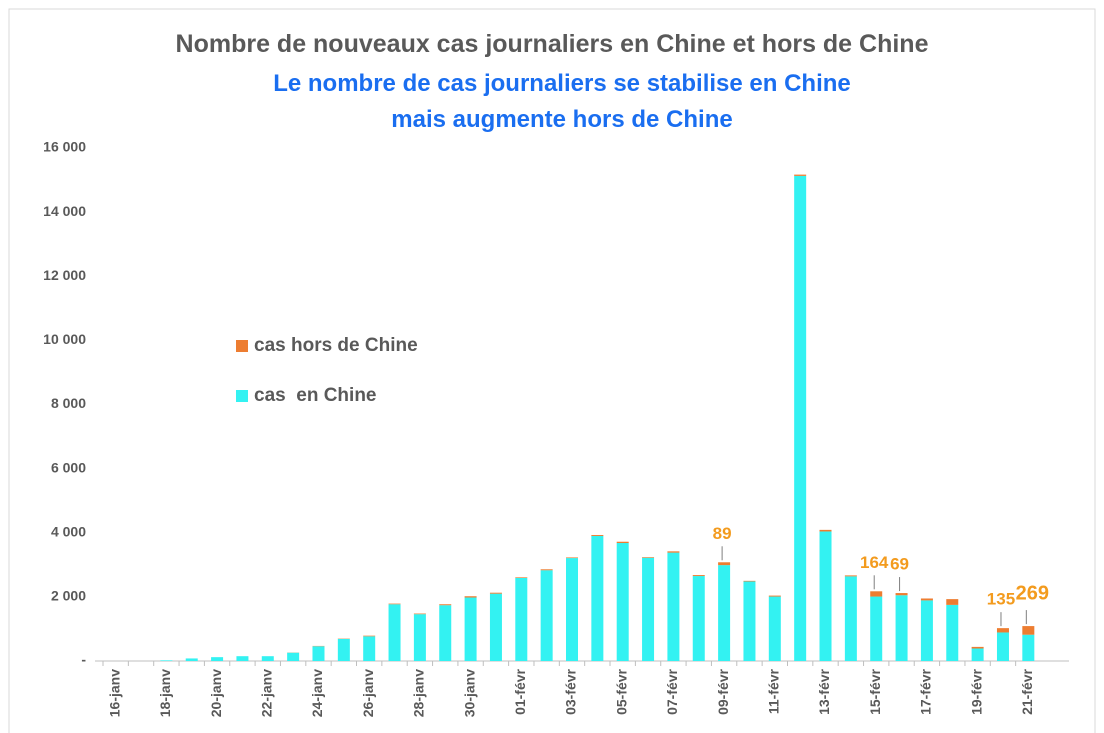 This screenshot has height=733, width=1104. What do you see at coordinates (875, 691) in the screenshot?
I see `x-tick-label: 15-févr` at bounding box center [875, 691].